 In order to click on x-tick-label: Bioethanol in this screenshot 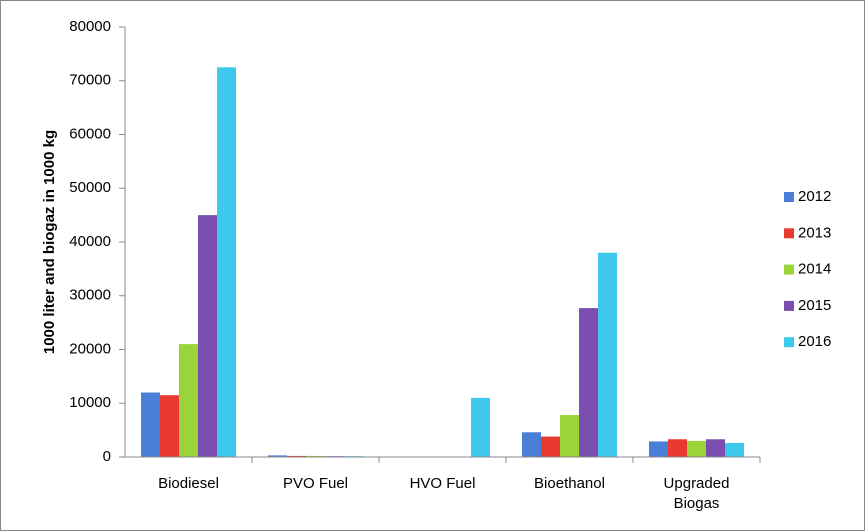, I will do `click(569, 483)`.